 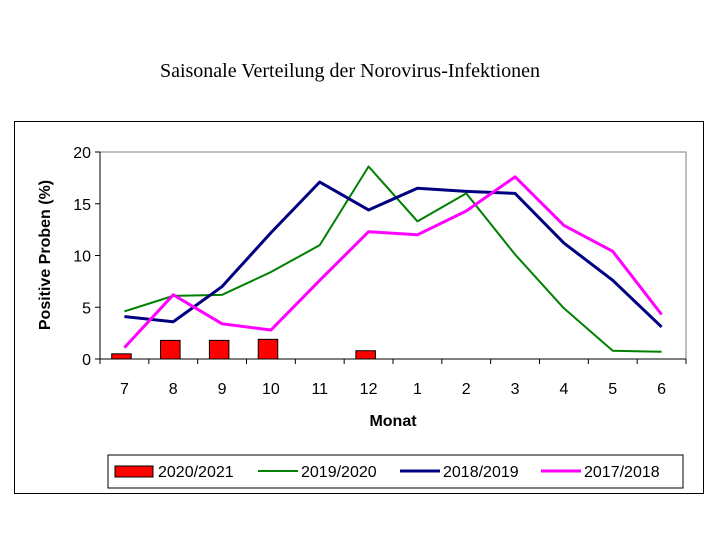 I want to click on x-tick-label: 9, so click(x=222, y=389).